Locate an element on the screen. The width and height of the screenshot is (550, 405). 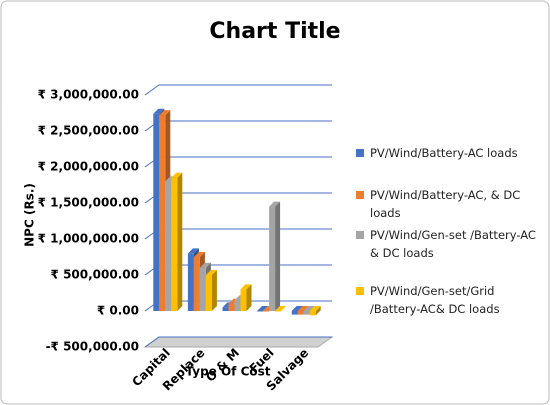
legend-label: PV/Wind/Gen-set /Battery-AC & DC loads is located at coordinates (453, 244).